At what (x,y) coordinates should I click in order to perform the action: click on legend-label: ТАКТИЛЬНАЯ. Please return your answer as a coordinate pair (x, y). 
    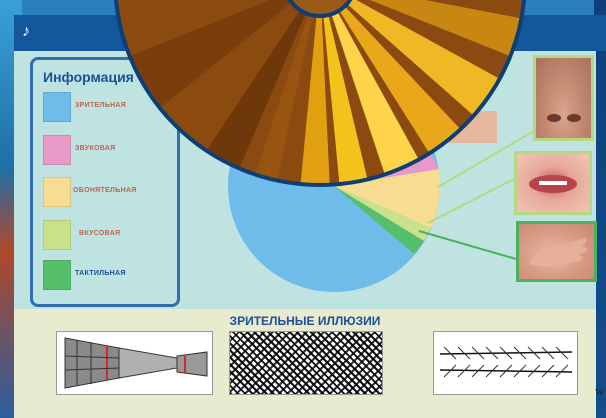
    Looking at the image, I should click on (100, 273).